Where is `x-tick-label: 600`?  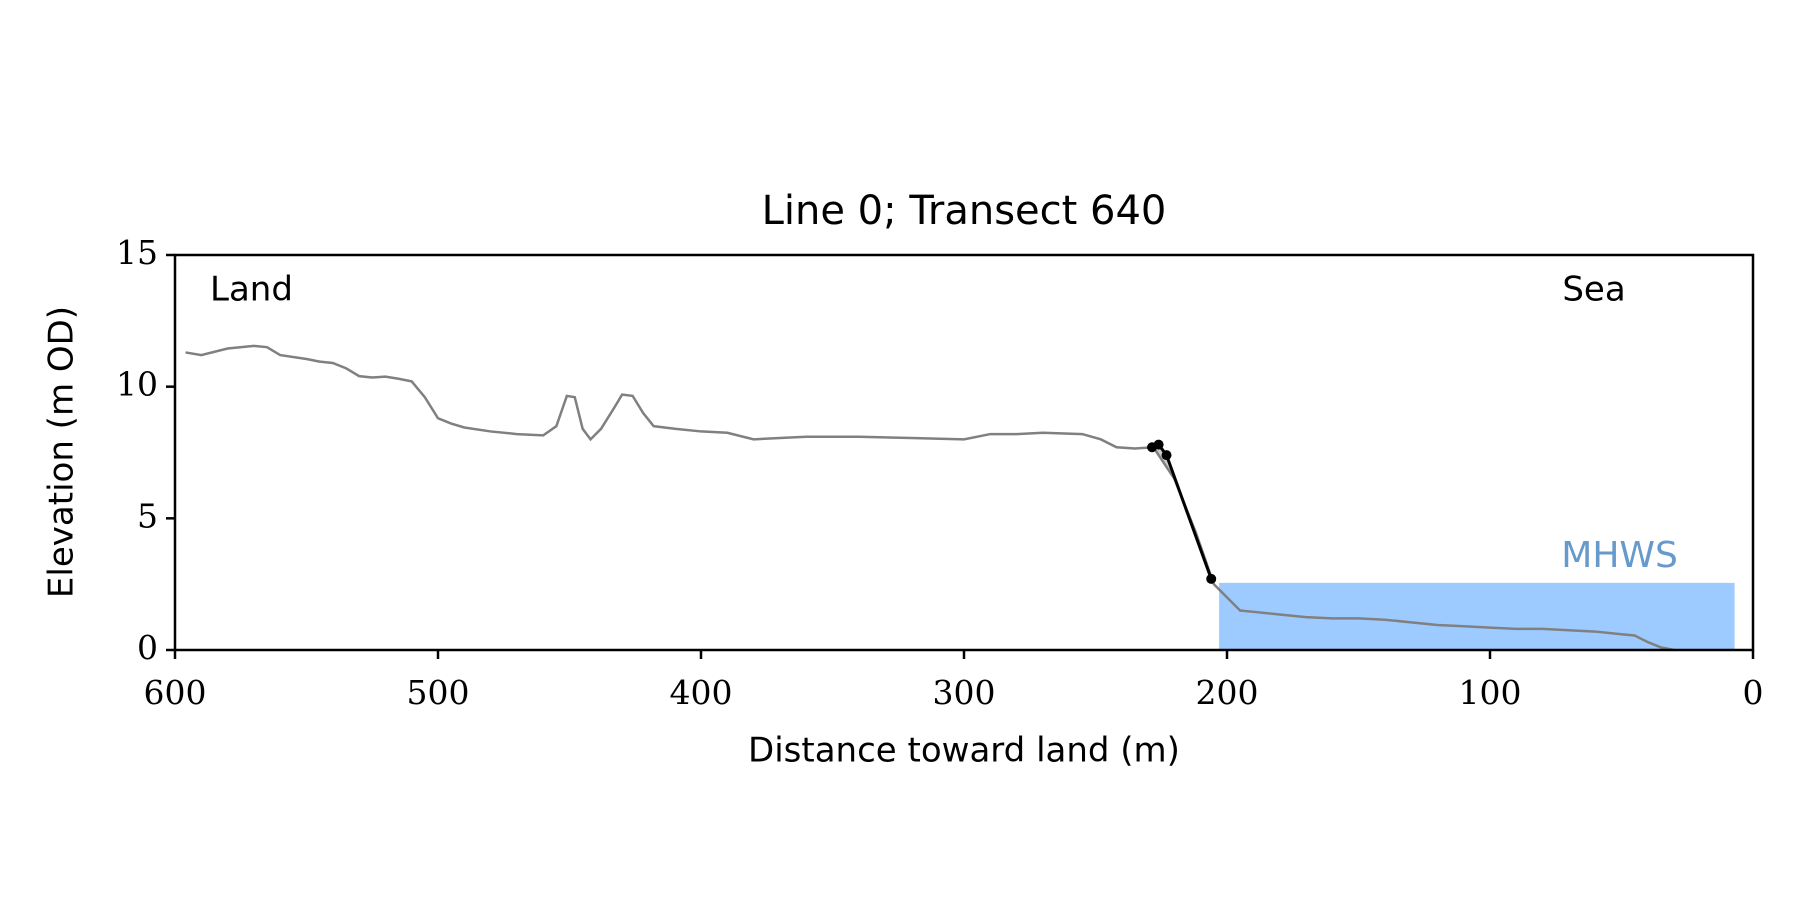
x-tick-label: 600 is located at coordinates (175, 692).